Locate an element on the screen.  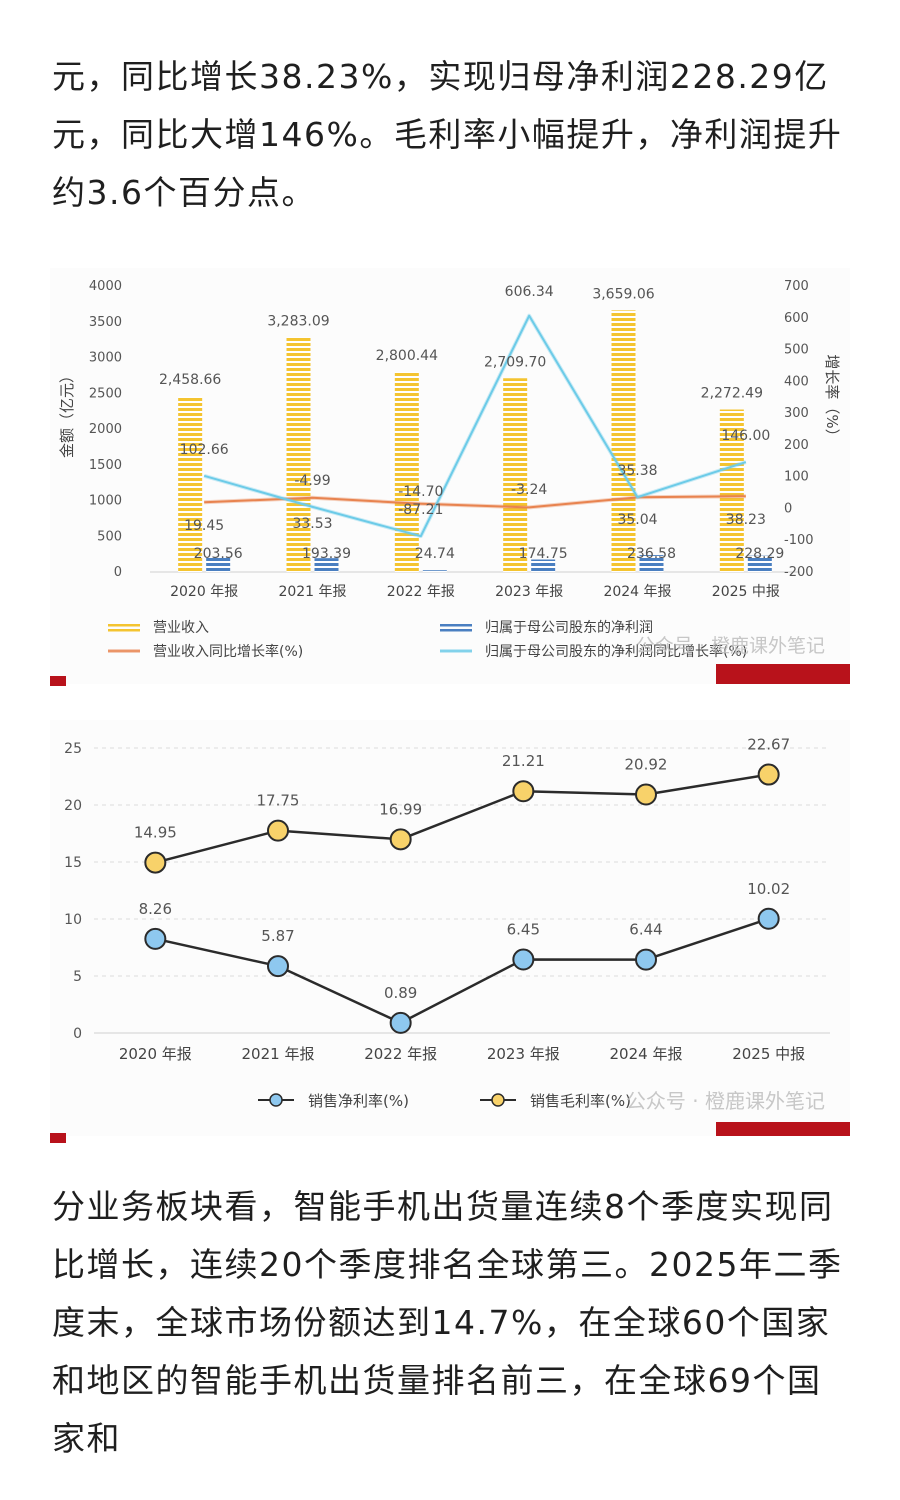
y-tick-label: 20 is located at coordinates (73, 806).